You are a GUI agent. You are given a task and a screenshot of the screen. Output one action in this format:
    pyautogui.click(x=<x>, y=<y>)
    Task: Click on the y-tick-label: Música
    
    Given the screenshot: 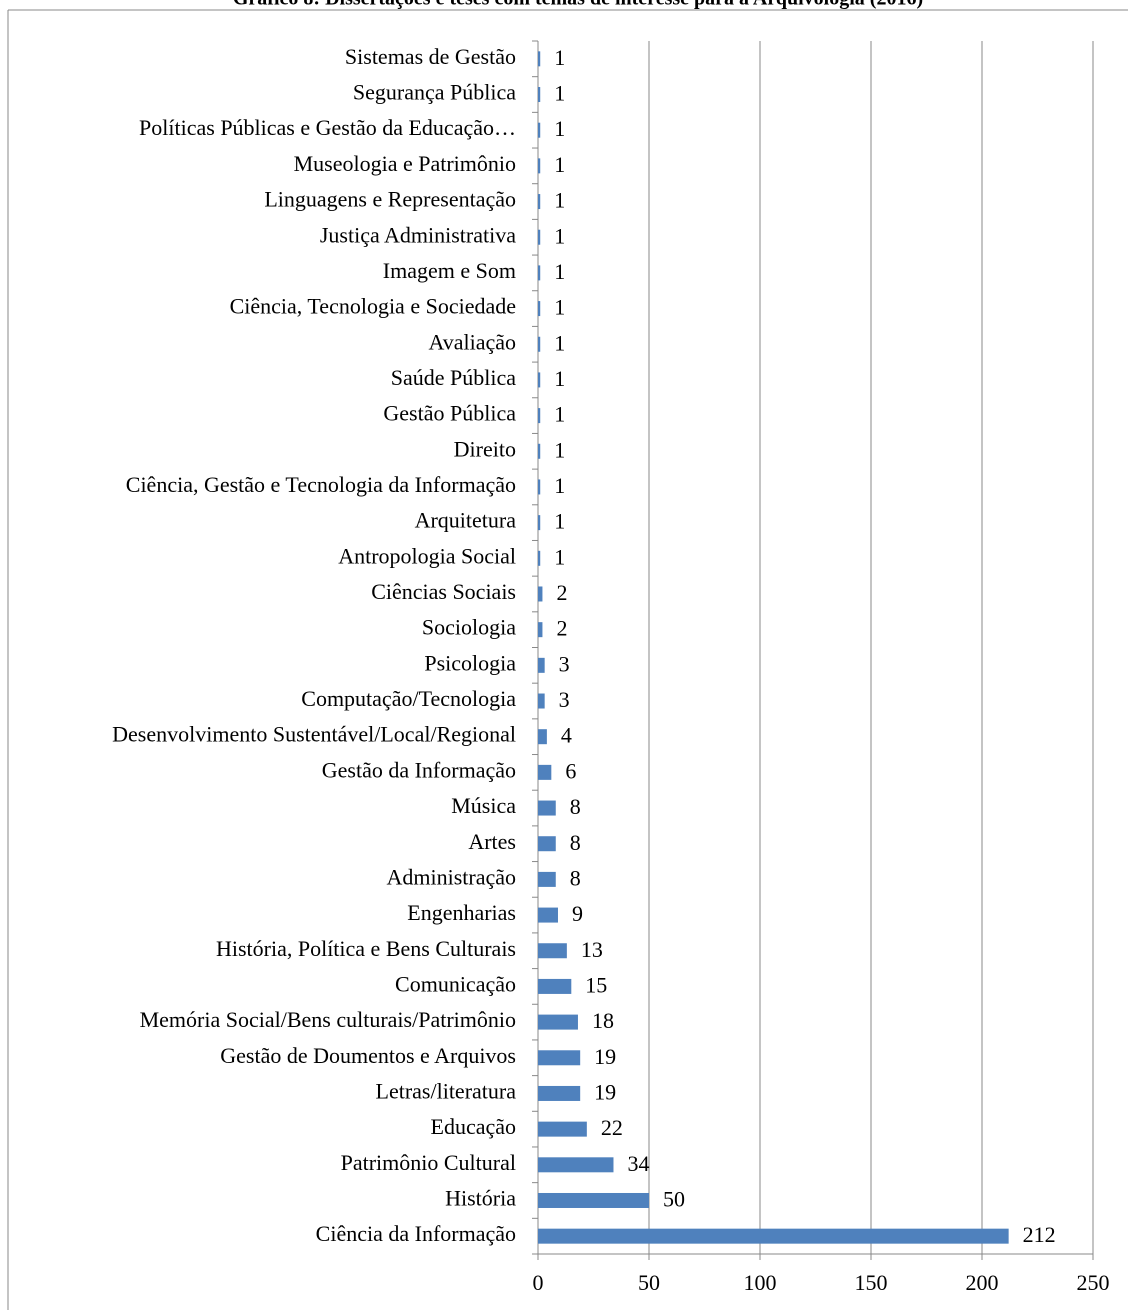 What is the action you would take?
    pyautogui.click(x=483, y=805)
    